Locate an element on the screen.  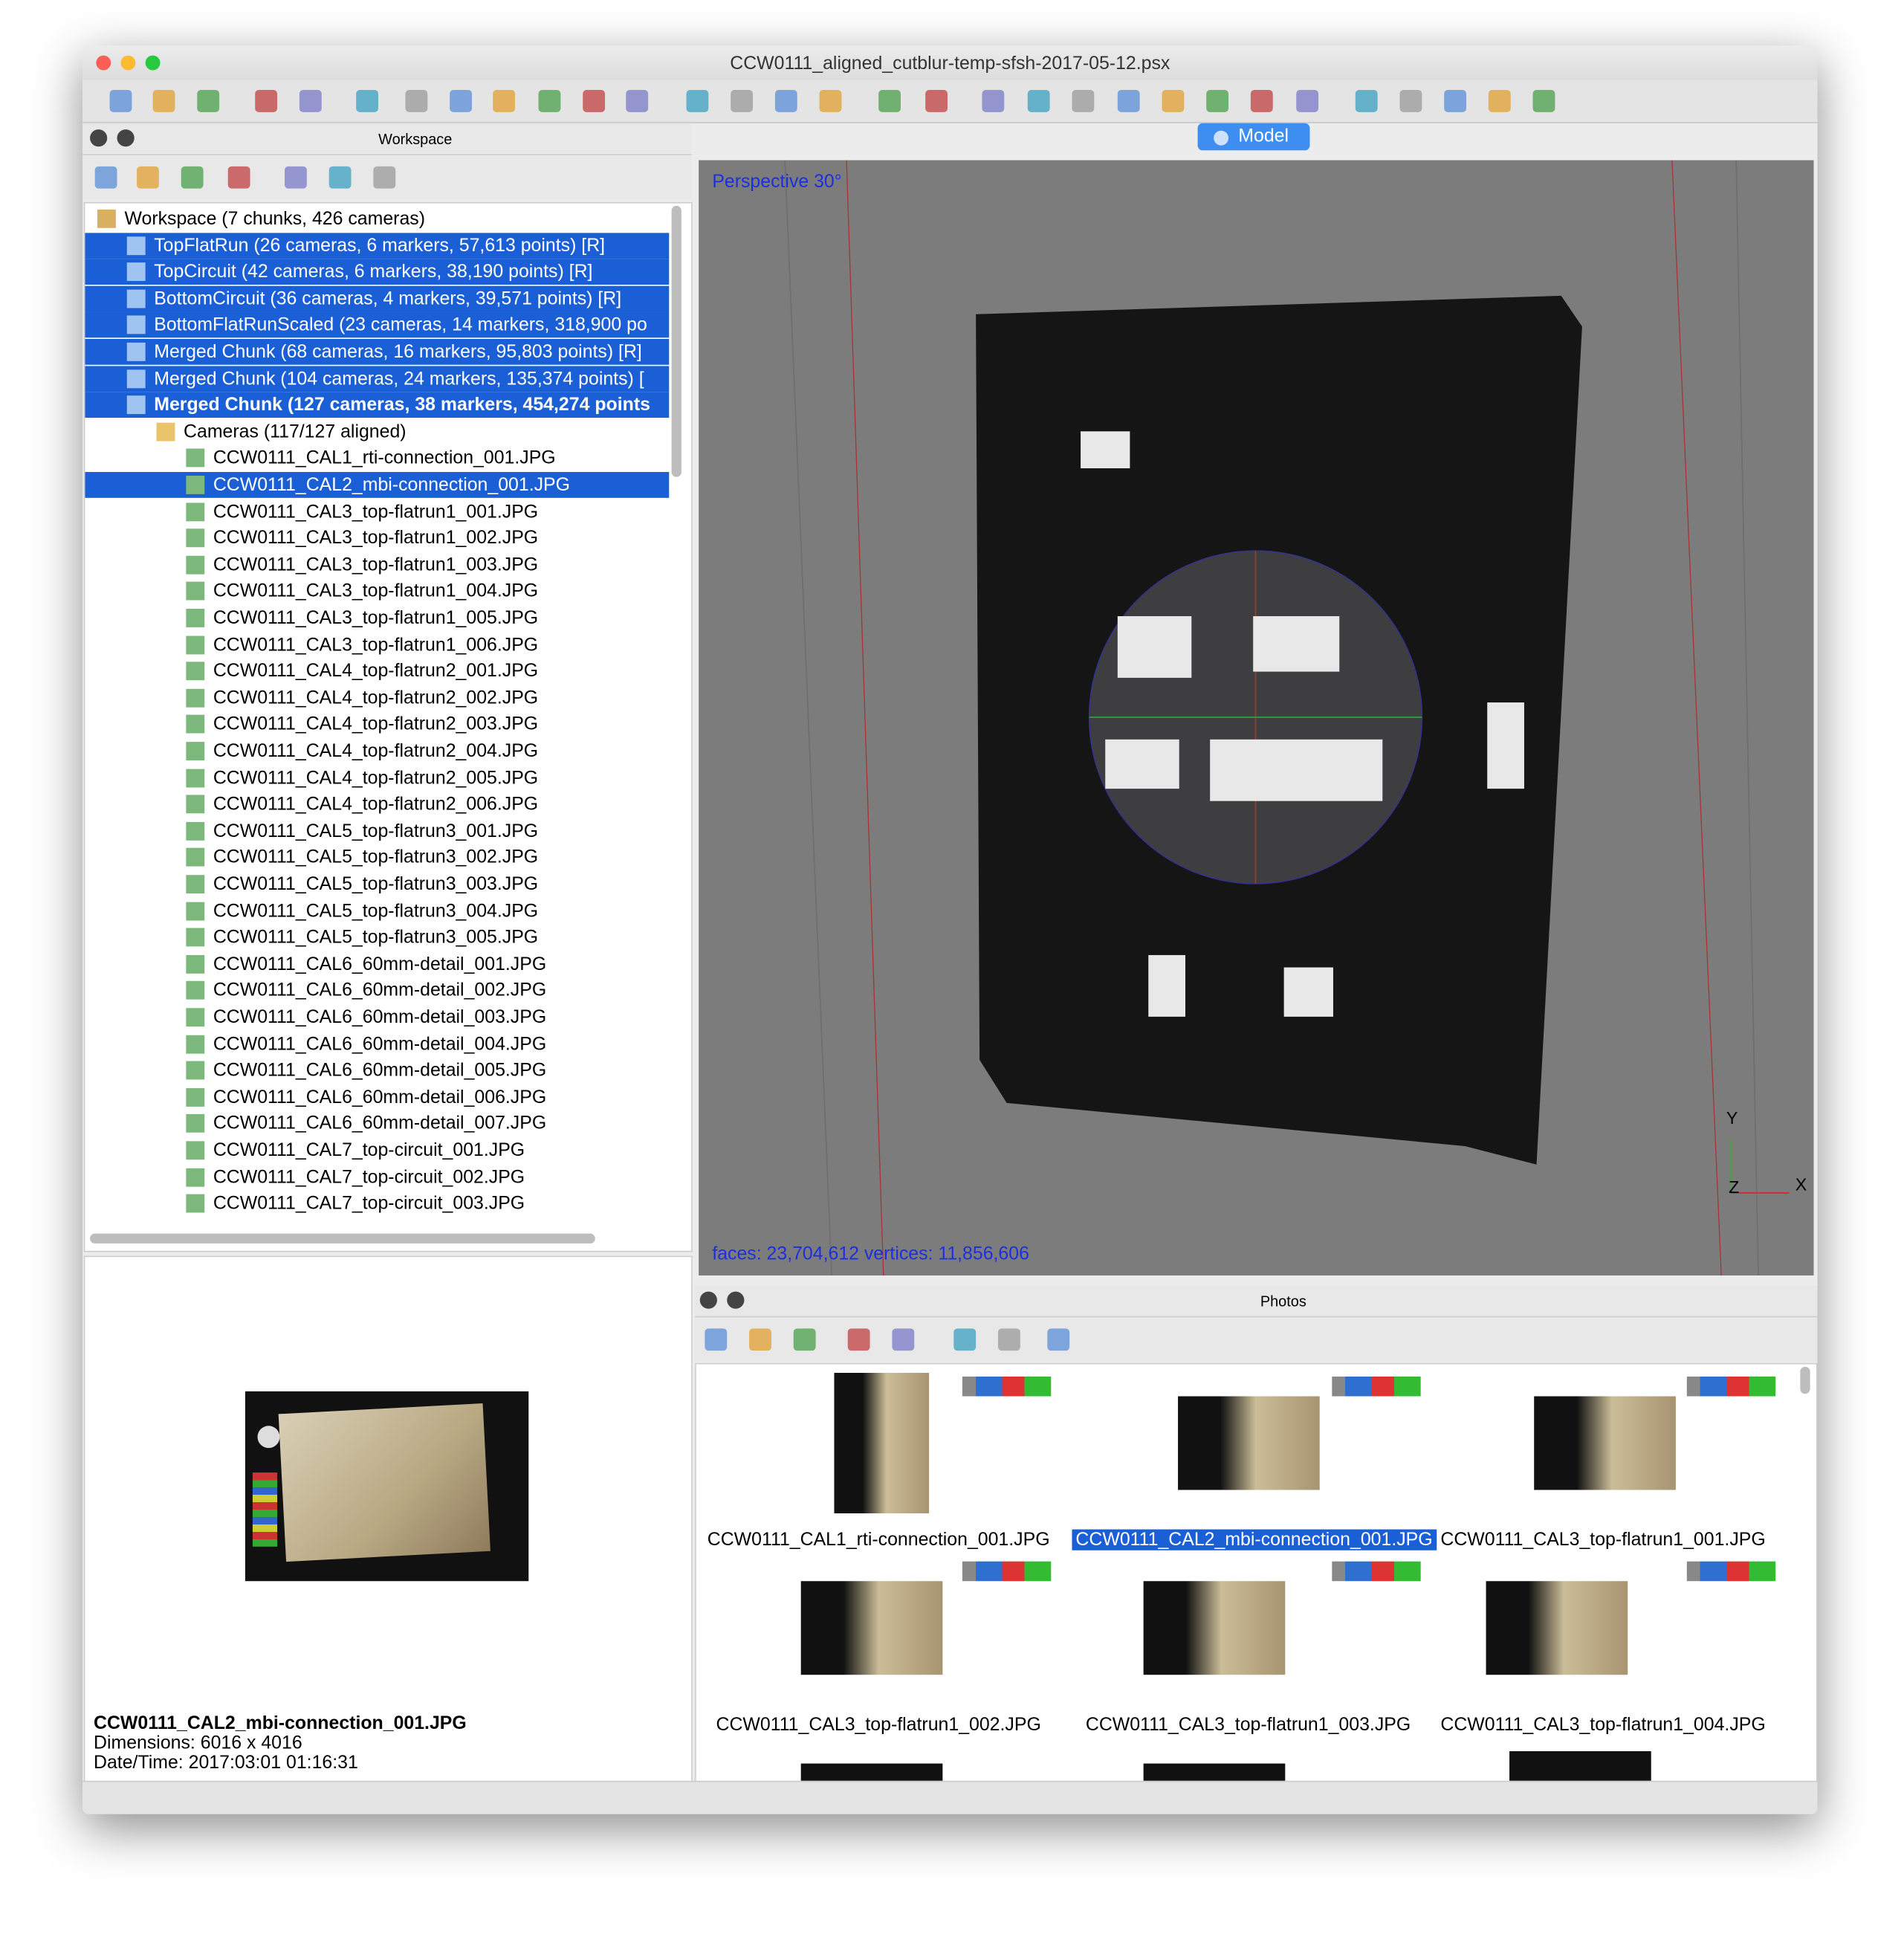
tree-row: CCW0111_CAL3_top-flatrun1_005.JPG is located at coordinates (377, 618).